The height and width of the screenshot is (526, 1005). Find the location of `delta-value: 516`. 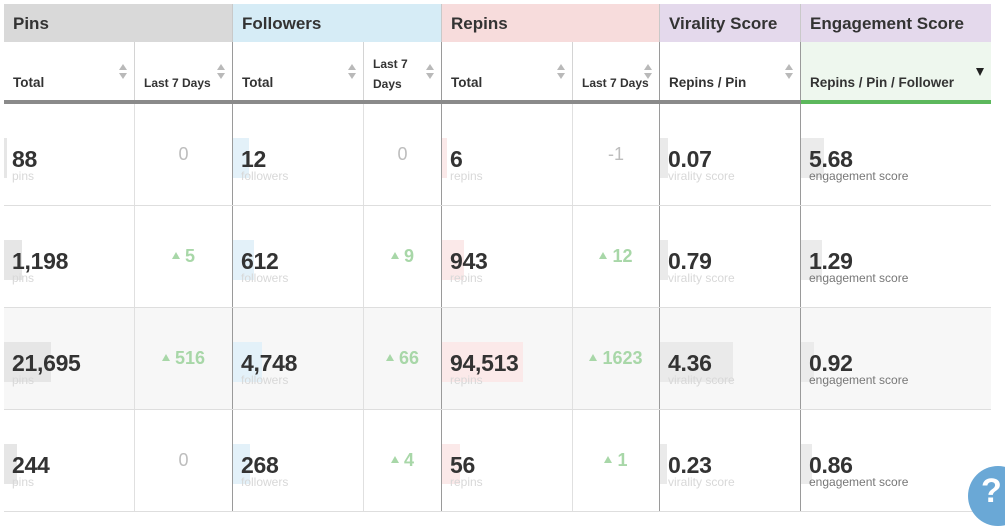

delta-value: 516 is located at coordinates (190, 358).